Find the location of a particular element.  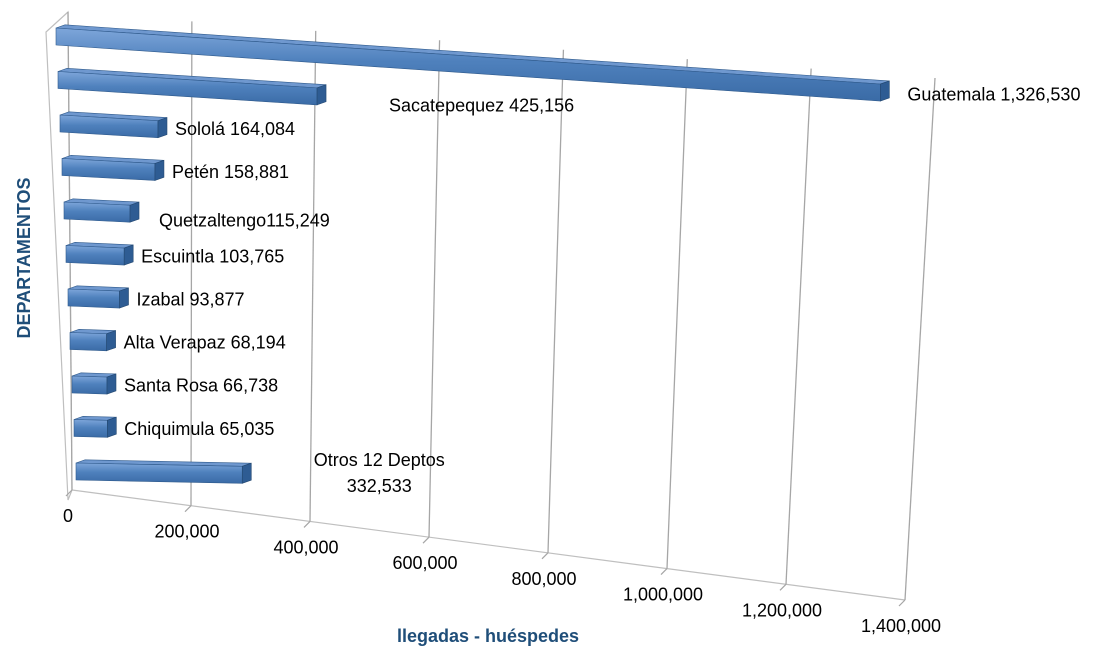

data-label: Sacatepequez 425,156 is located at coordinates (481, 105).